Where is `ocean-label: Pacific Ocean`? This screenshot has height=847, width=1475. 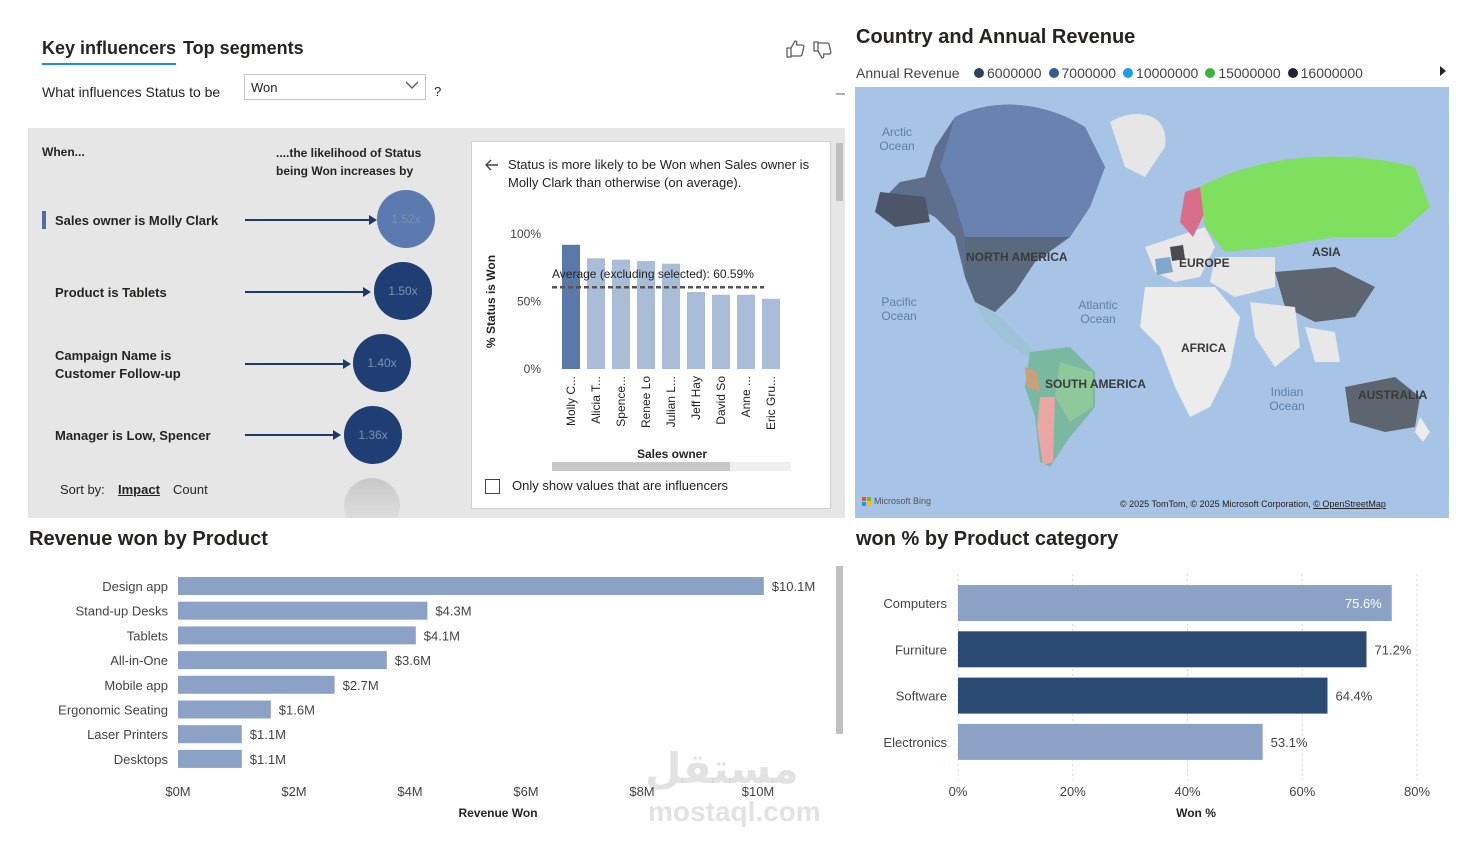 ocean-label: Pacific Ocean is located at coordinates (899, 309).